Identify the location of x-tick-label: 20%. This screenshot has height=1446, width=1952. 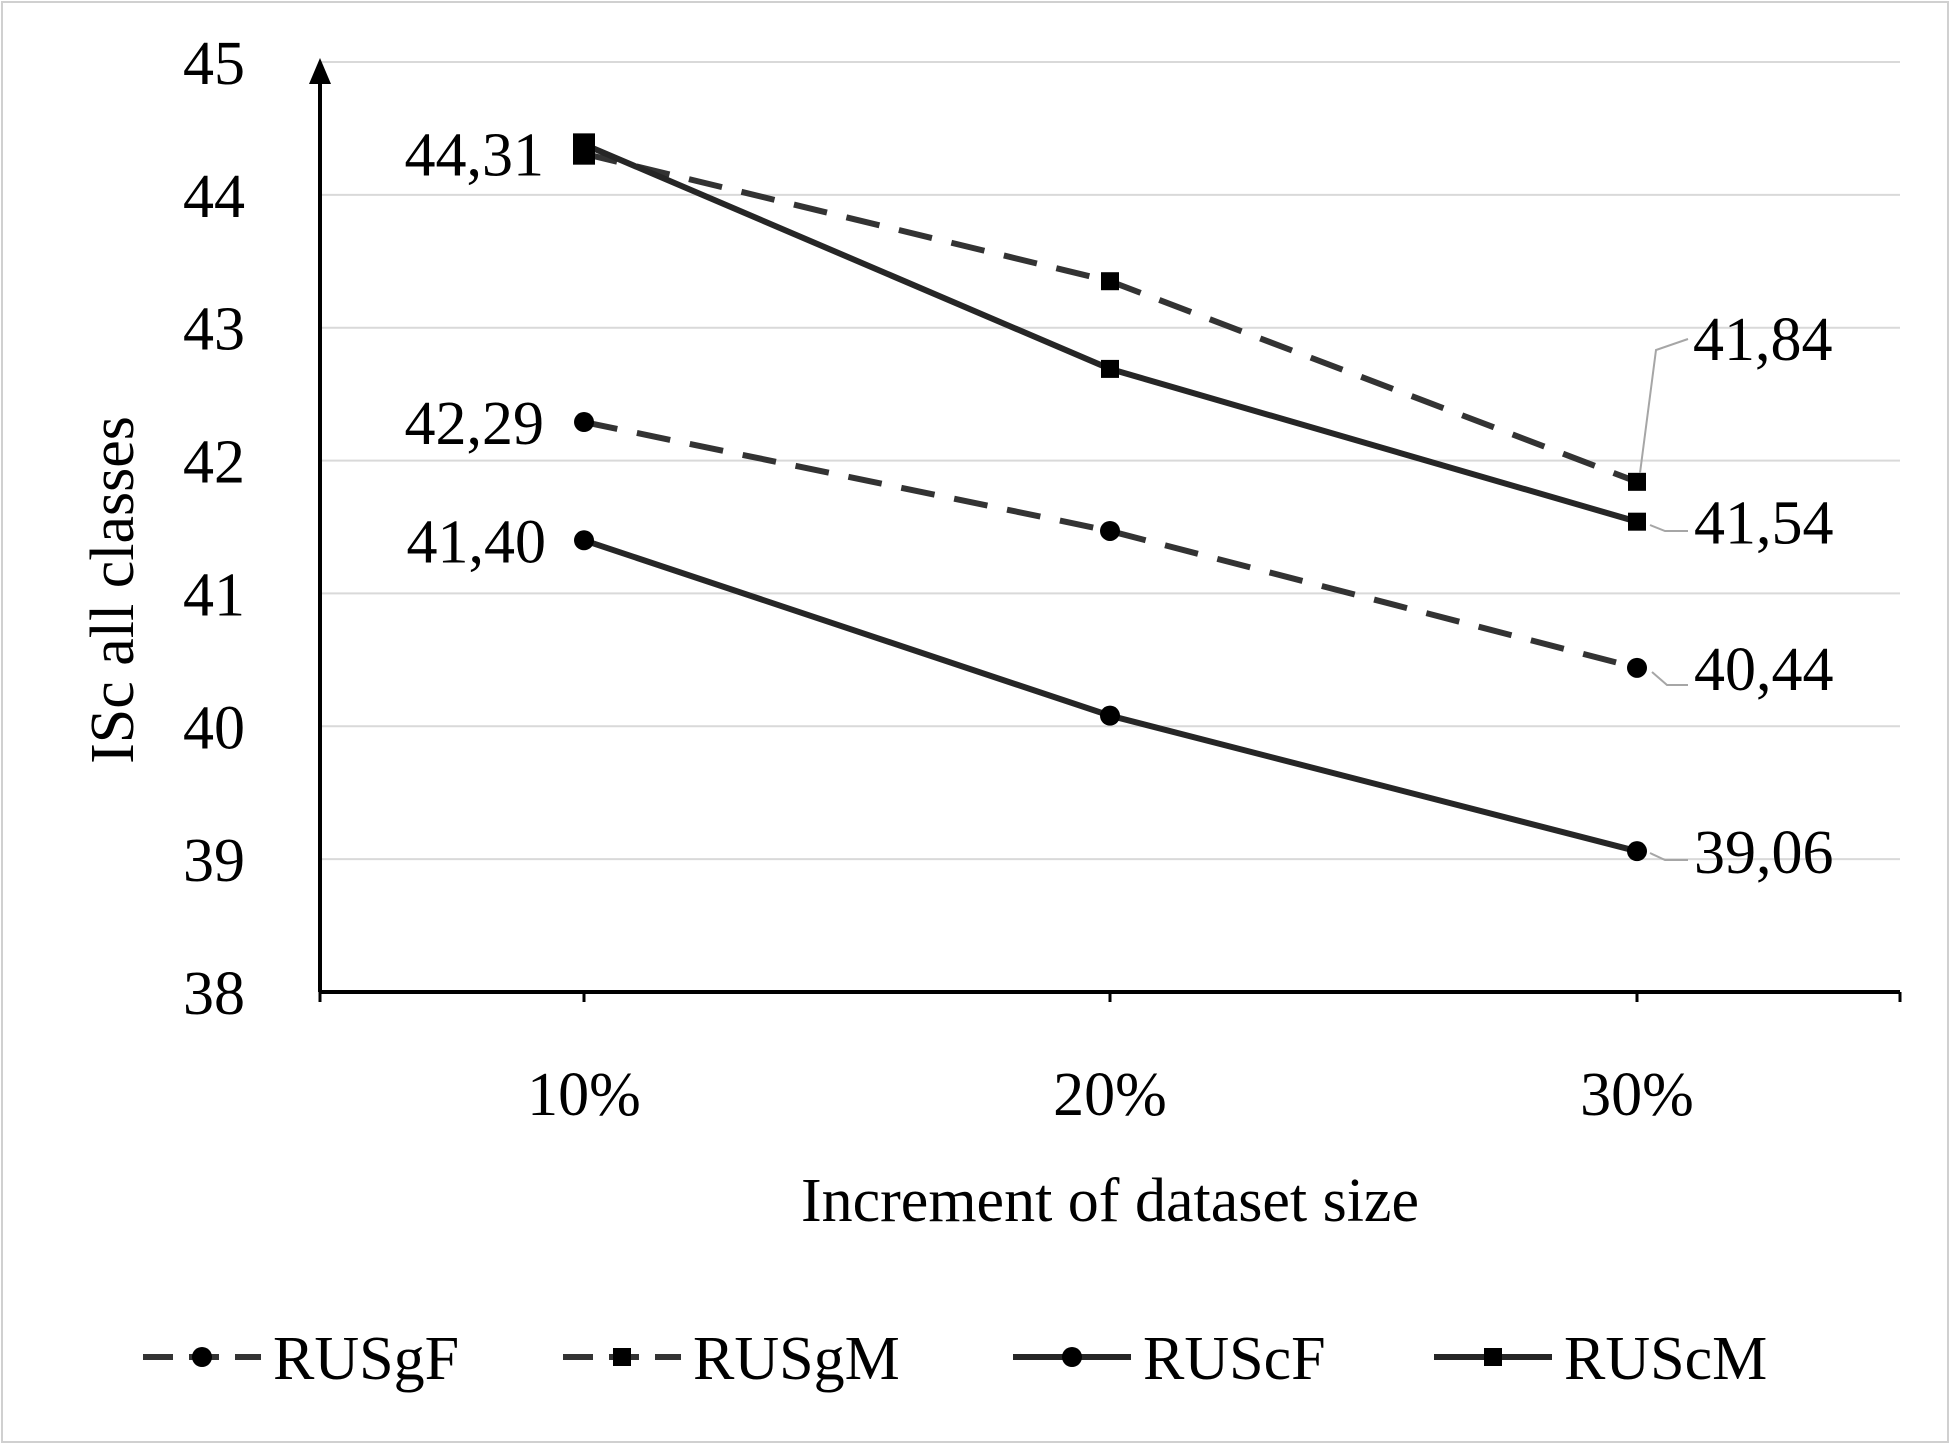
(1110, 1095).